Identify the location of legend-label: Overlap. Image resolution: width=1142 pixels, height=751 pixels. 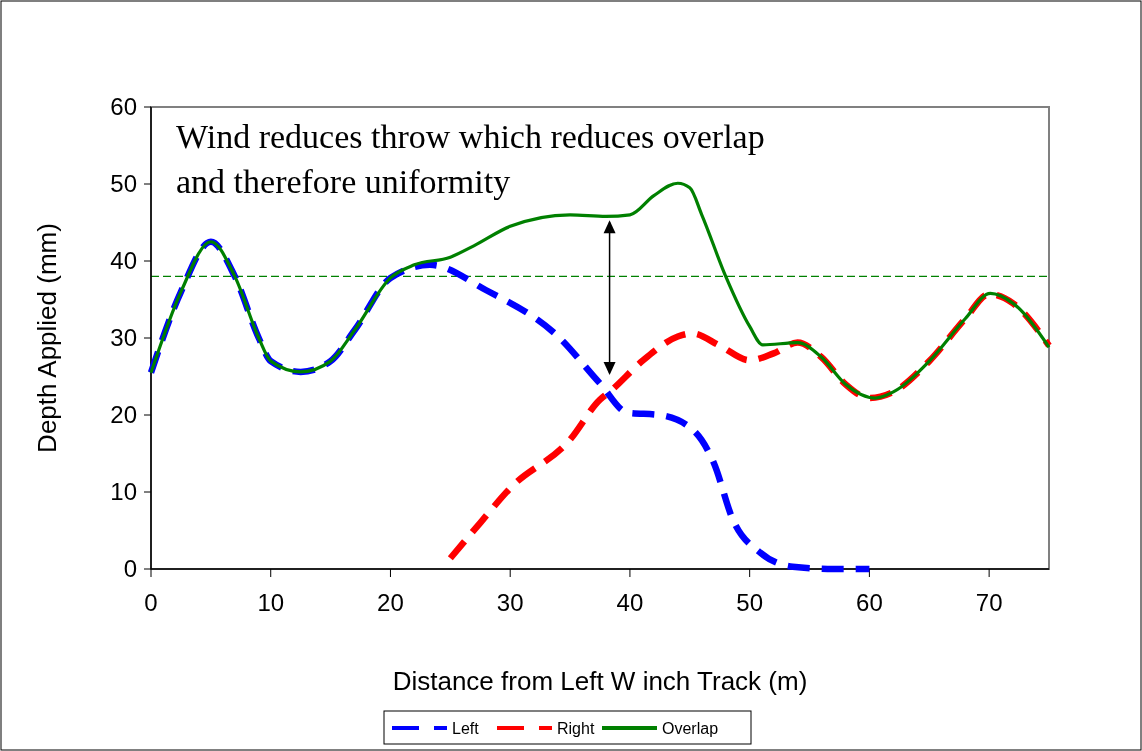
(690, 728).